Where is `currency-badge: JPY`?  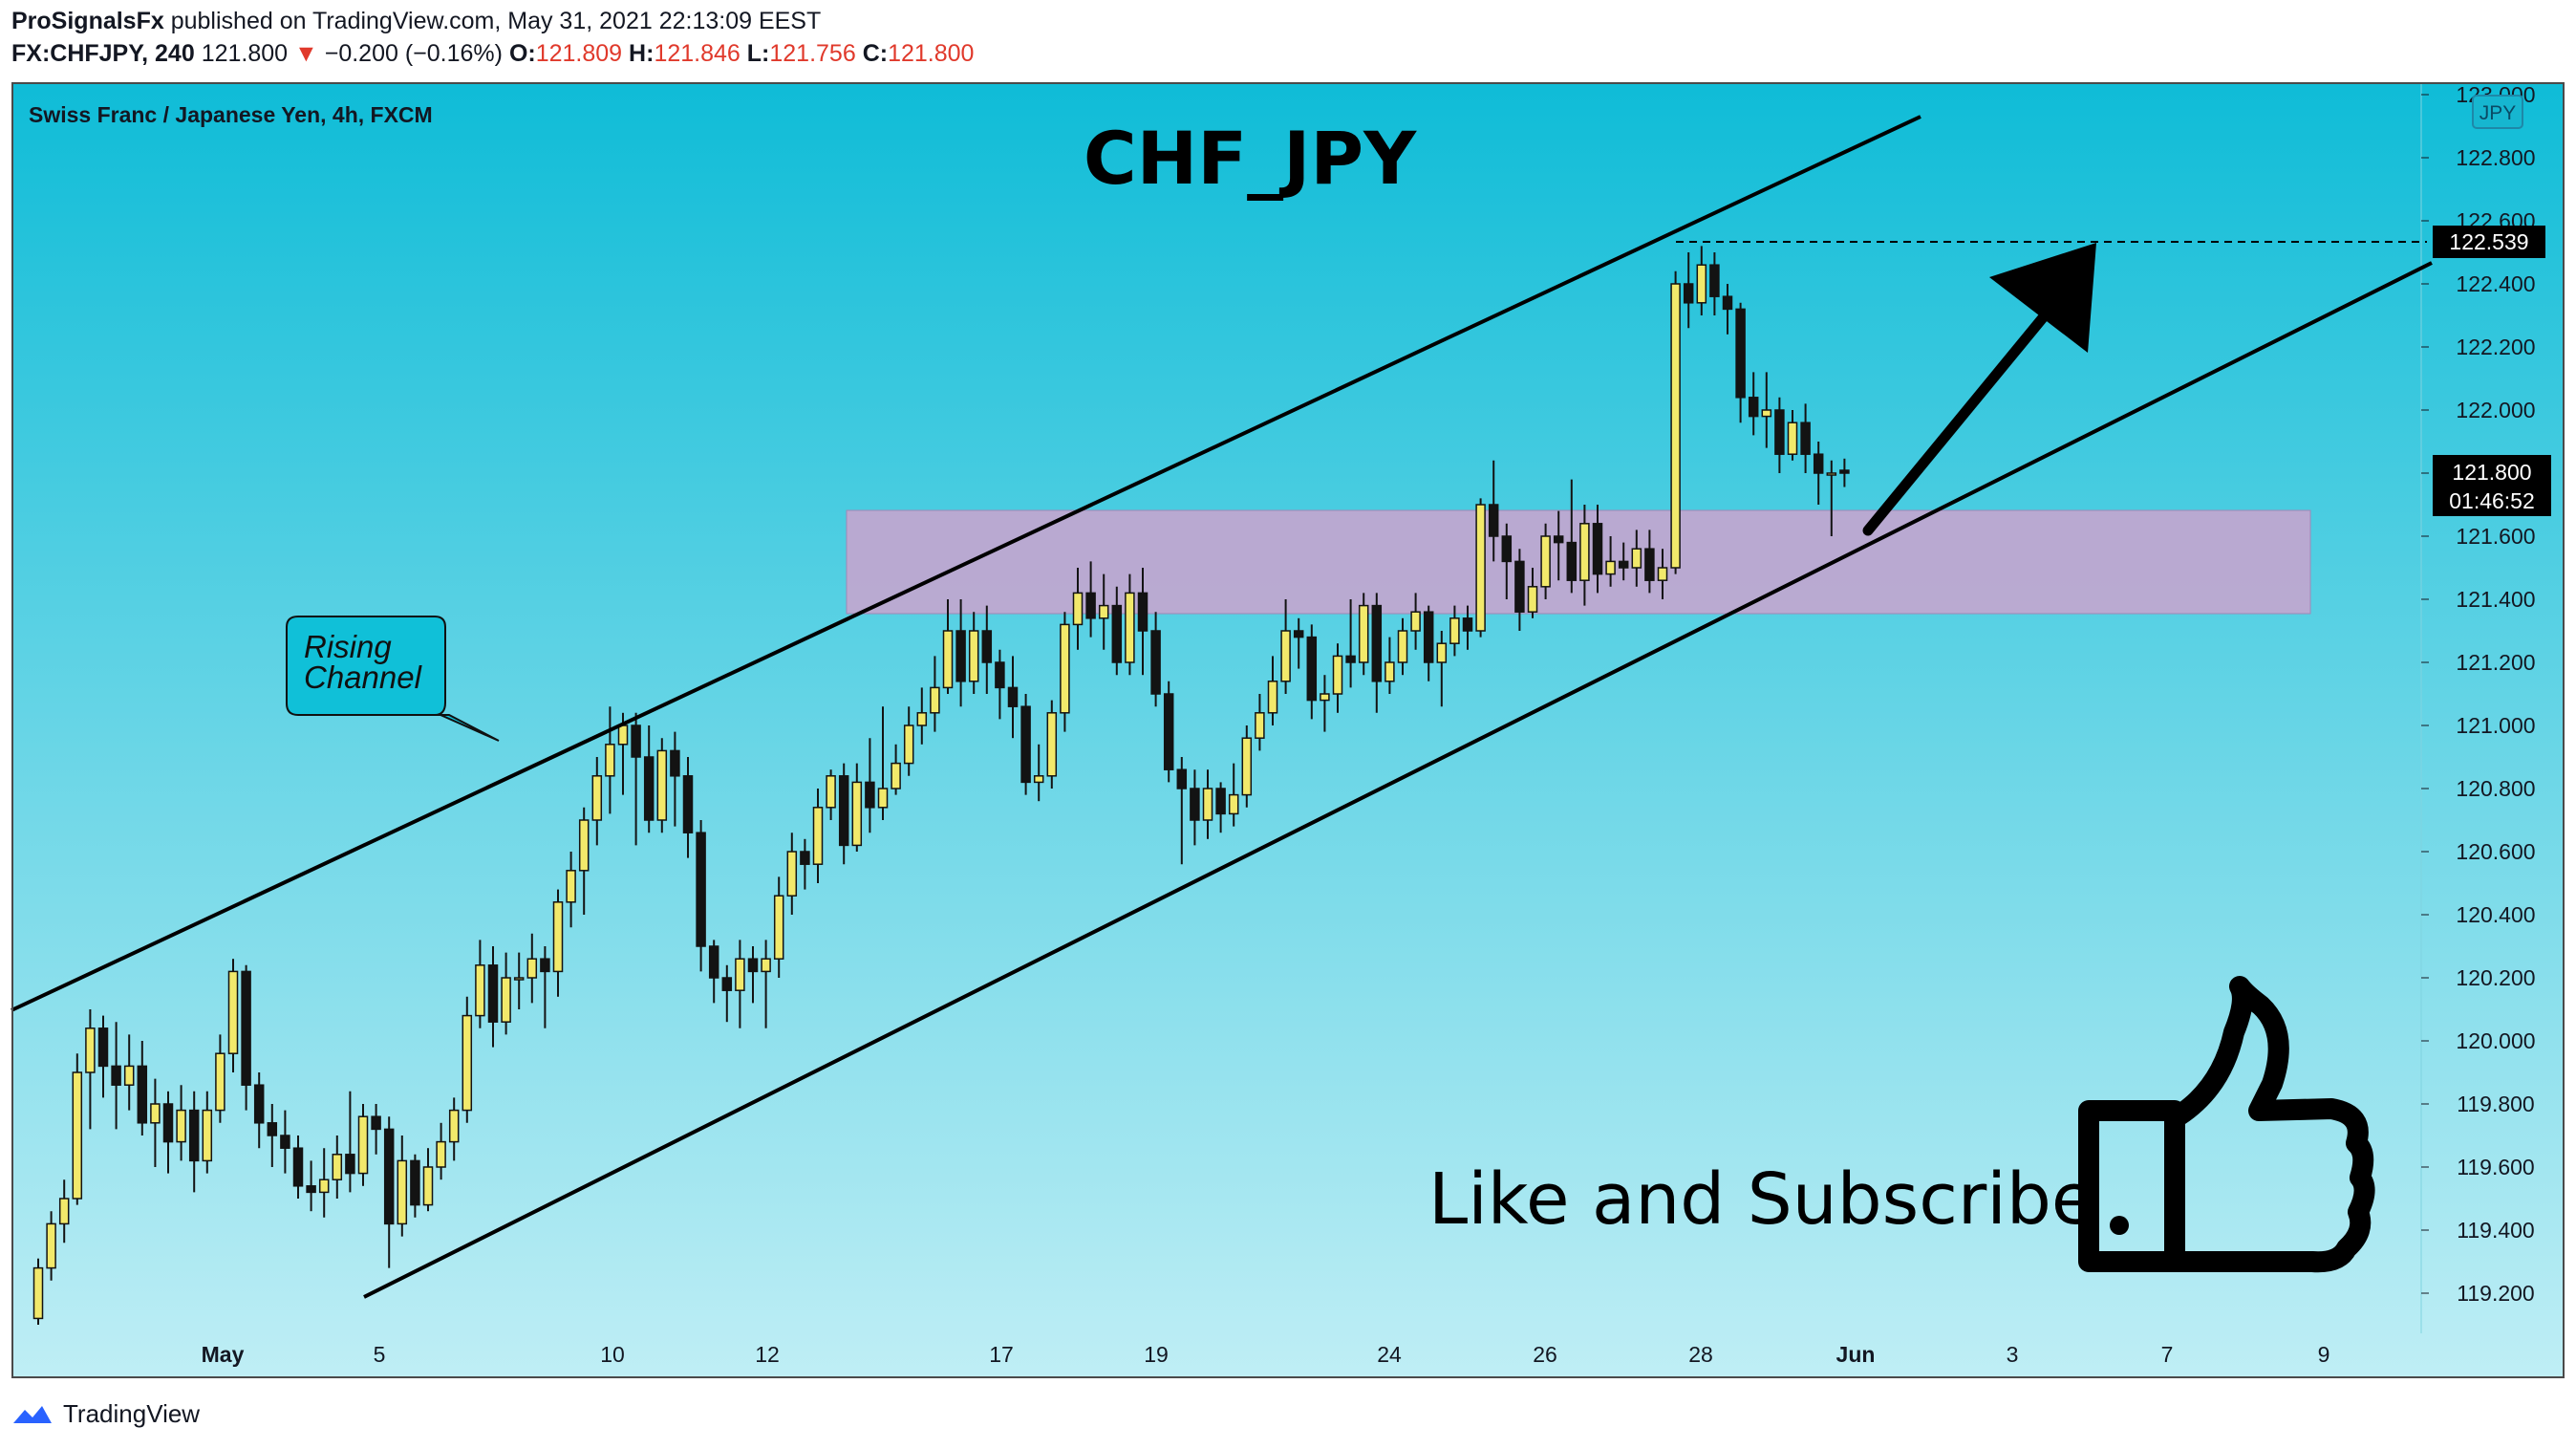 currency-badge: JPY is located at coordinates (2497, 112).